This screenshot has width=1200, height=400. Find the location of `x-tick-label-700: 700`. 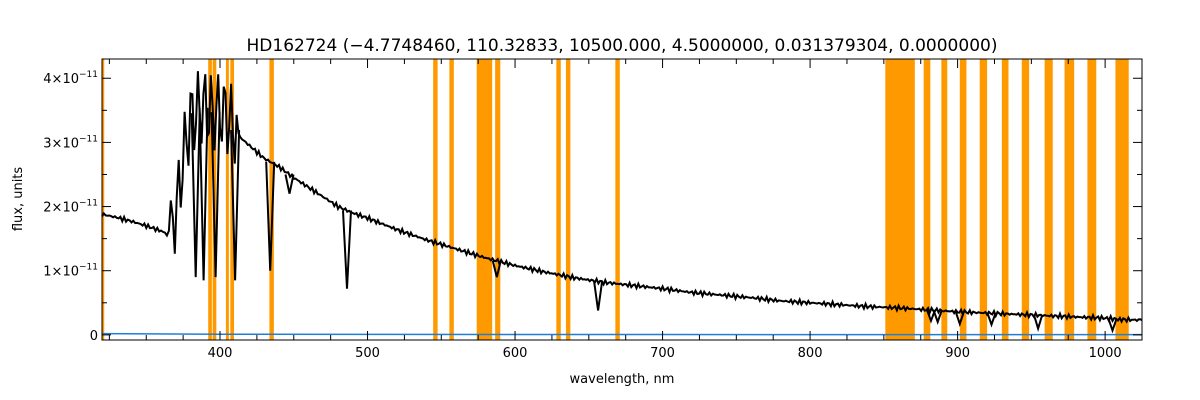

x-tick-label-700: 700 is located at coordinates (662, 353).